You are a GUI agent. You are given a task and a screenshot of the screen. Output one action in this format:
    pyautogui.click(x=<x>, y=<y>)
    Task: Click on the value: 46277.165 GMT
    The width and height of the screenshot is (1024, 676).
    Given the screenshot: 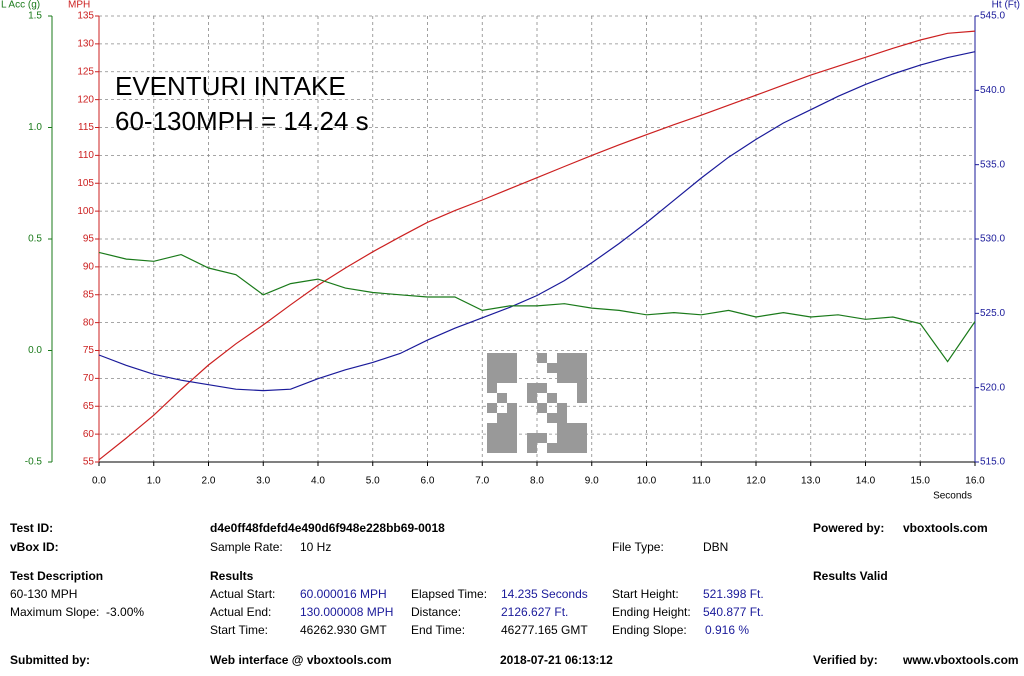 What is the action you would take?
    pyautogui.click(x=544, y=630)
    